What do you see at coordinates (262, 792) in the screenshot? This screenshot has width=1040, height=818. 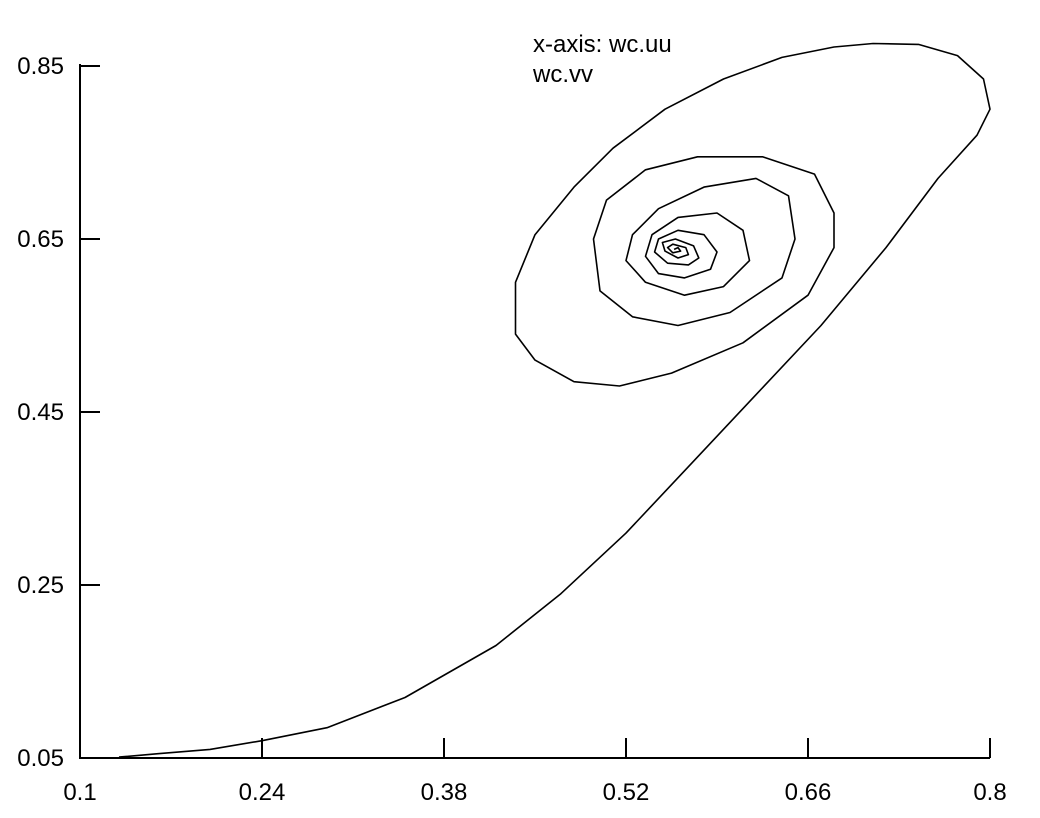 I see `x-tick-label: 0.24` at bounding box center [262, 792].